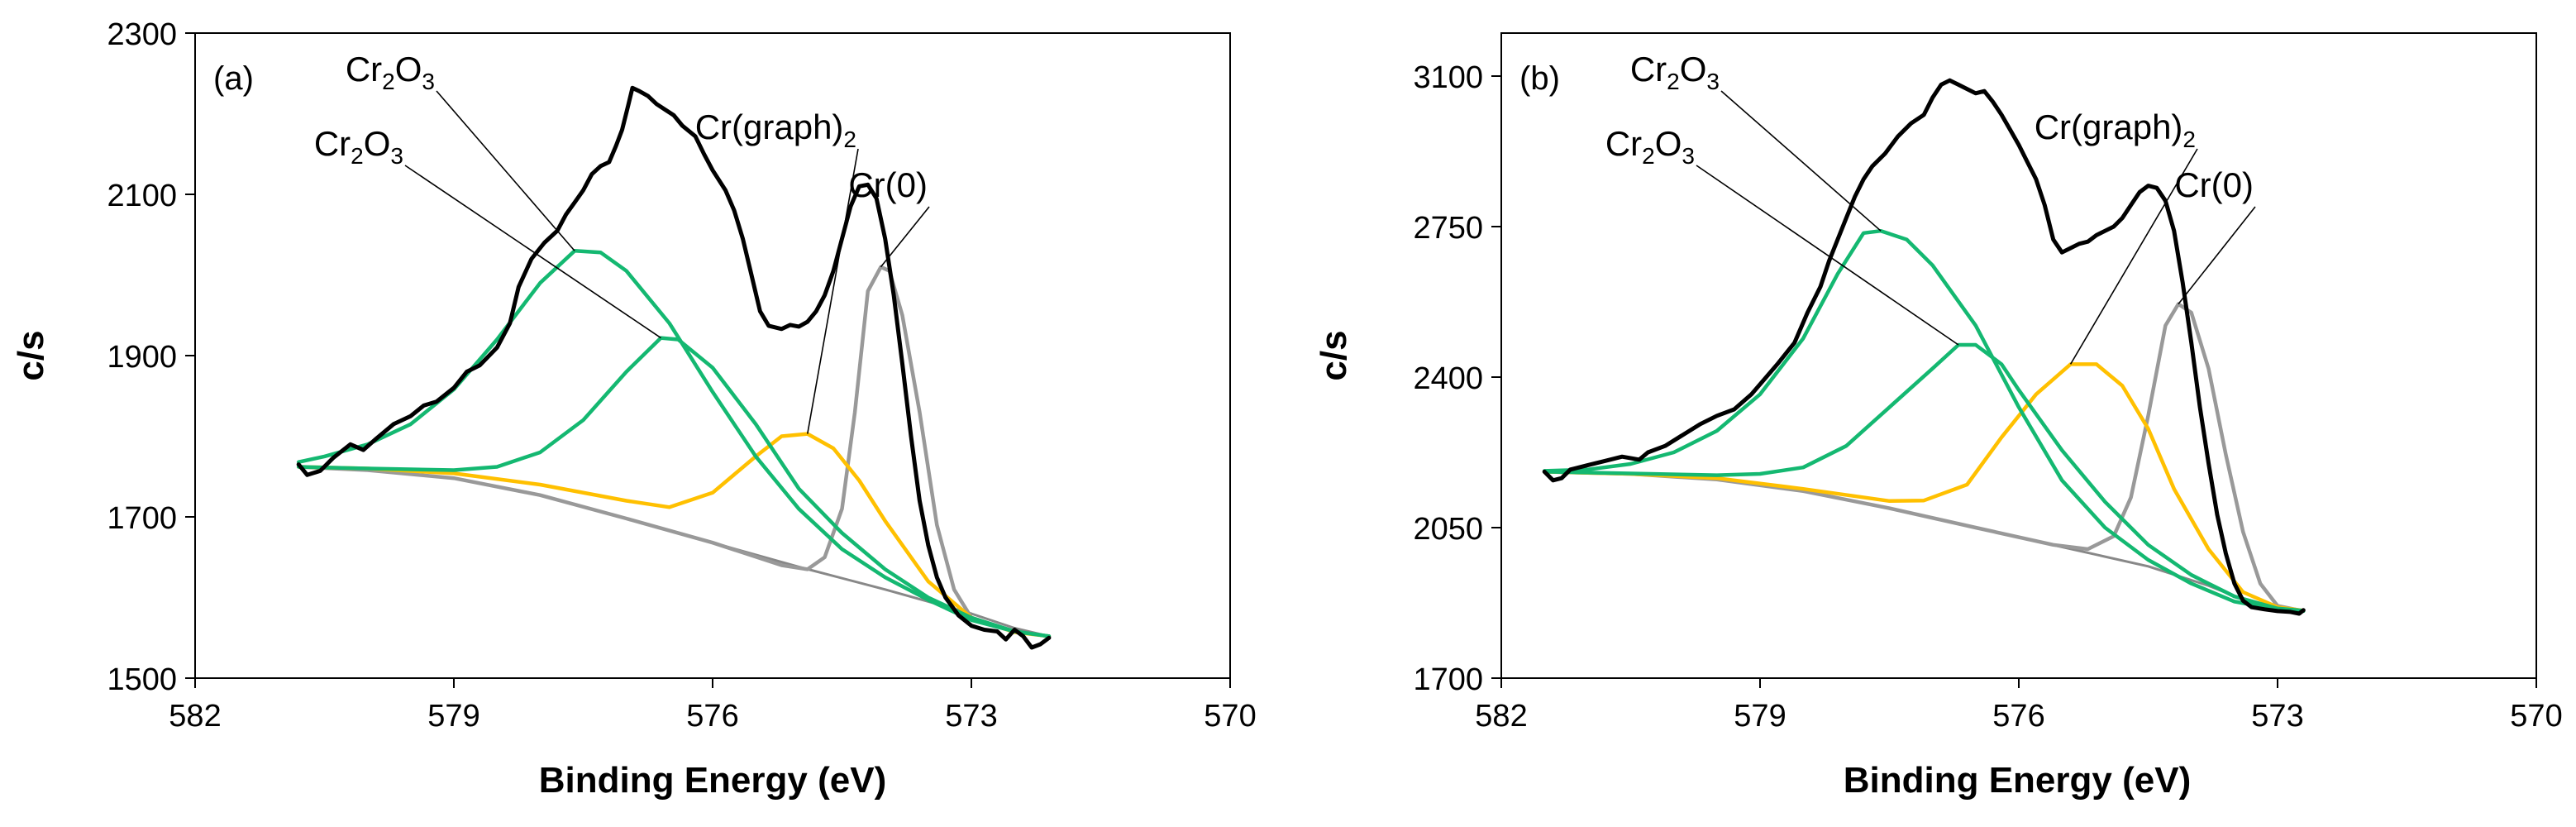 The image size is (2576, 827). I want to click on y-tick-label: 2100, so click(142, 196).